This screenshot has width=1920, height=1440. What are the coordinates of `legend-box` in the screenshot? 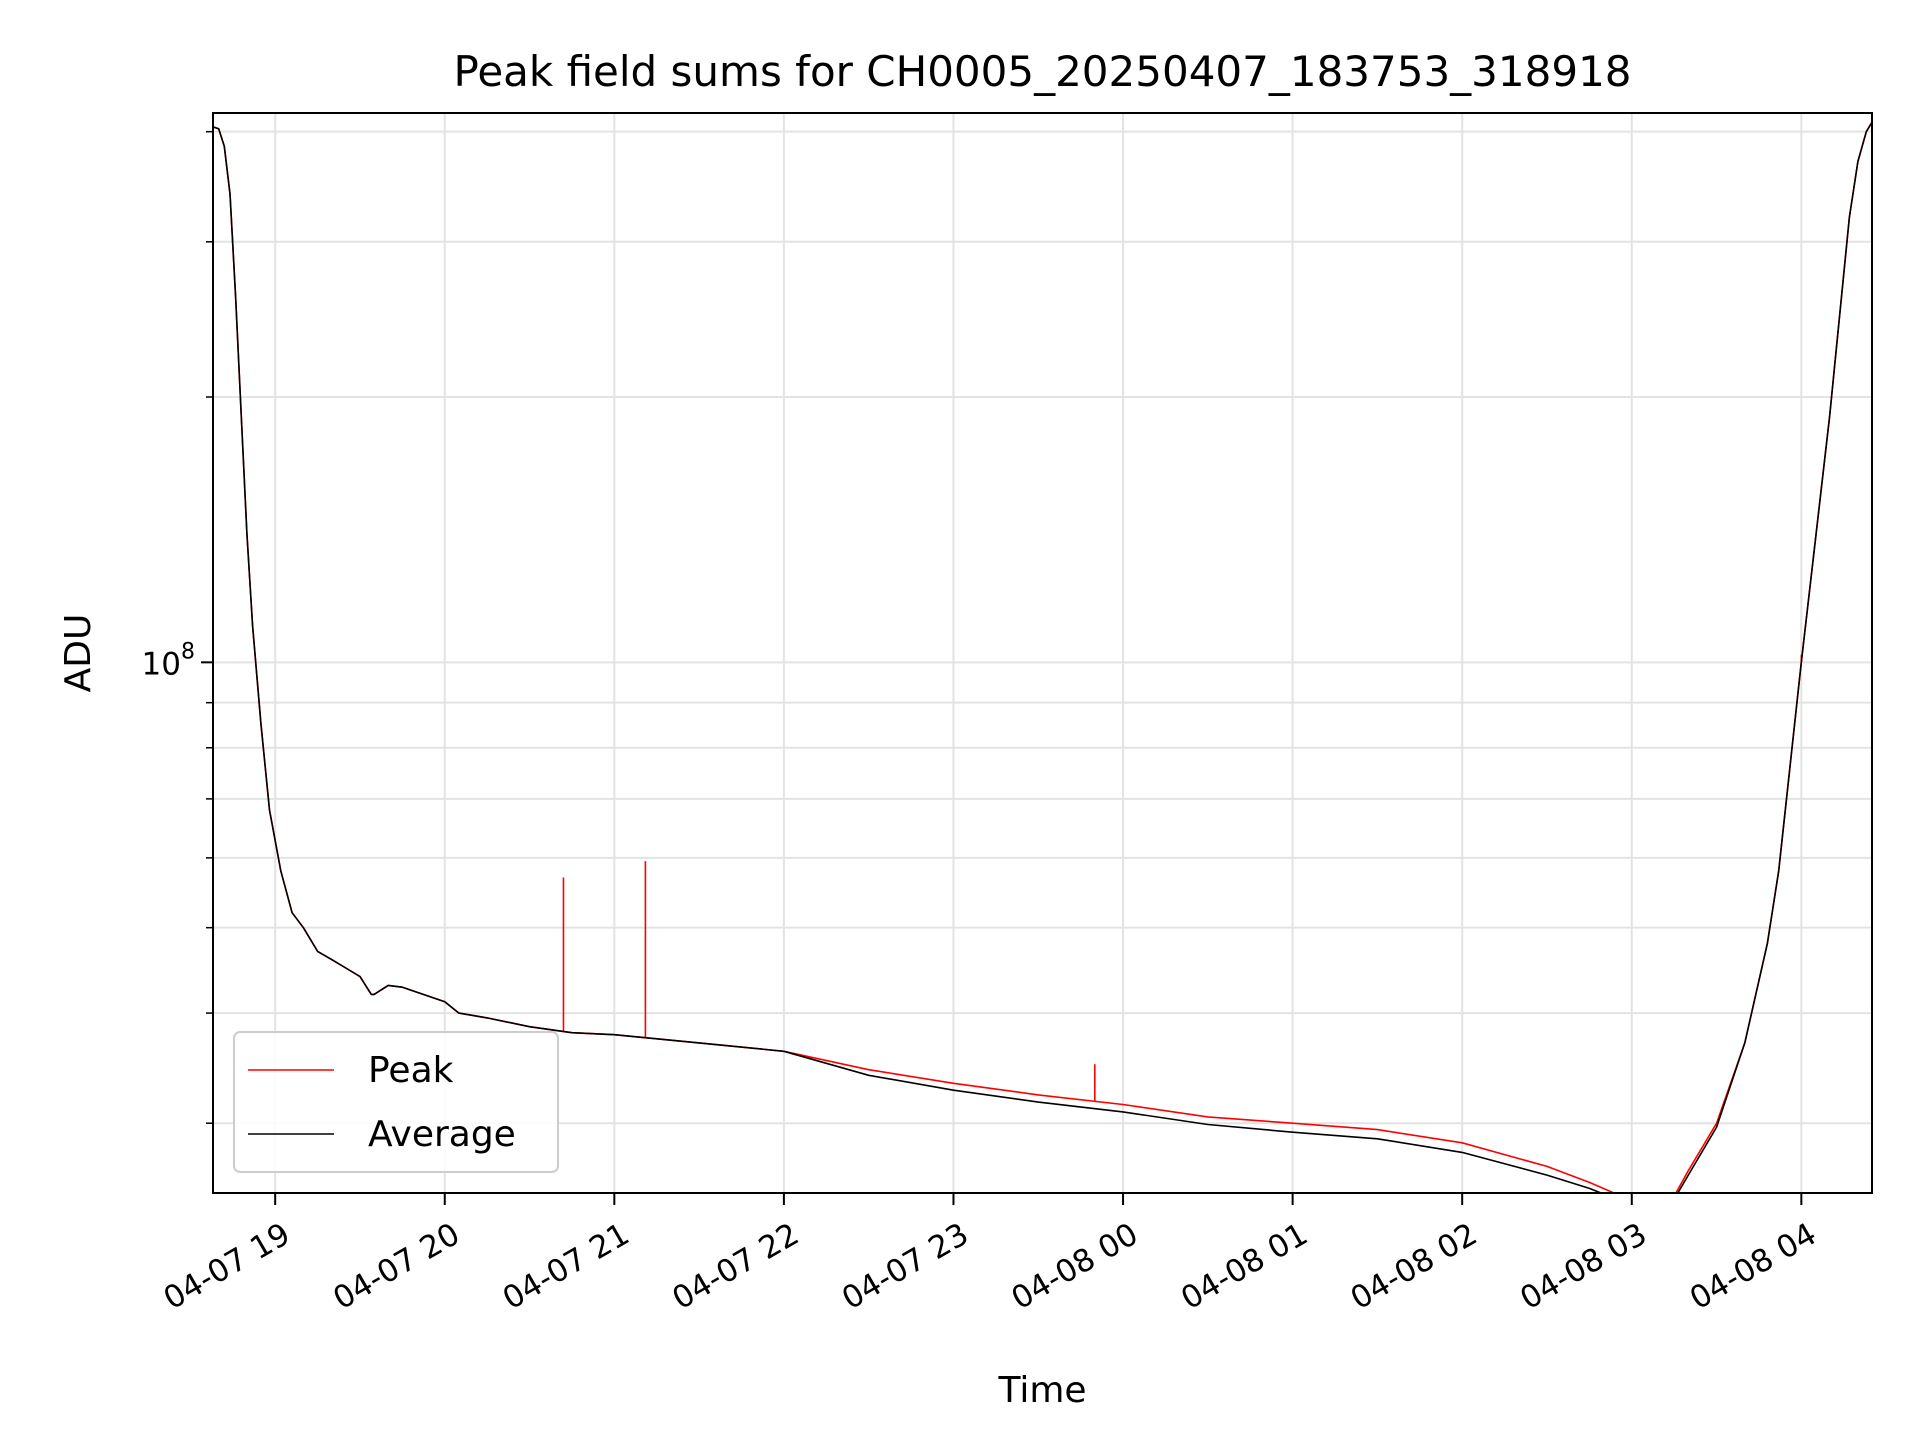 It's located at (396, 1102).